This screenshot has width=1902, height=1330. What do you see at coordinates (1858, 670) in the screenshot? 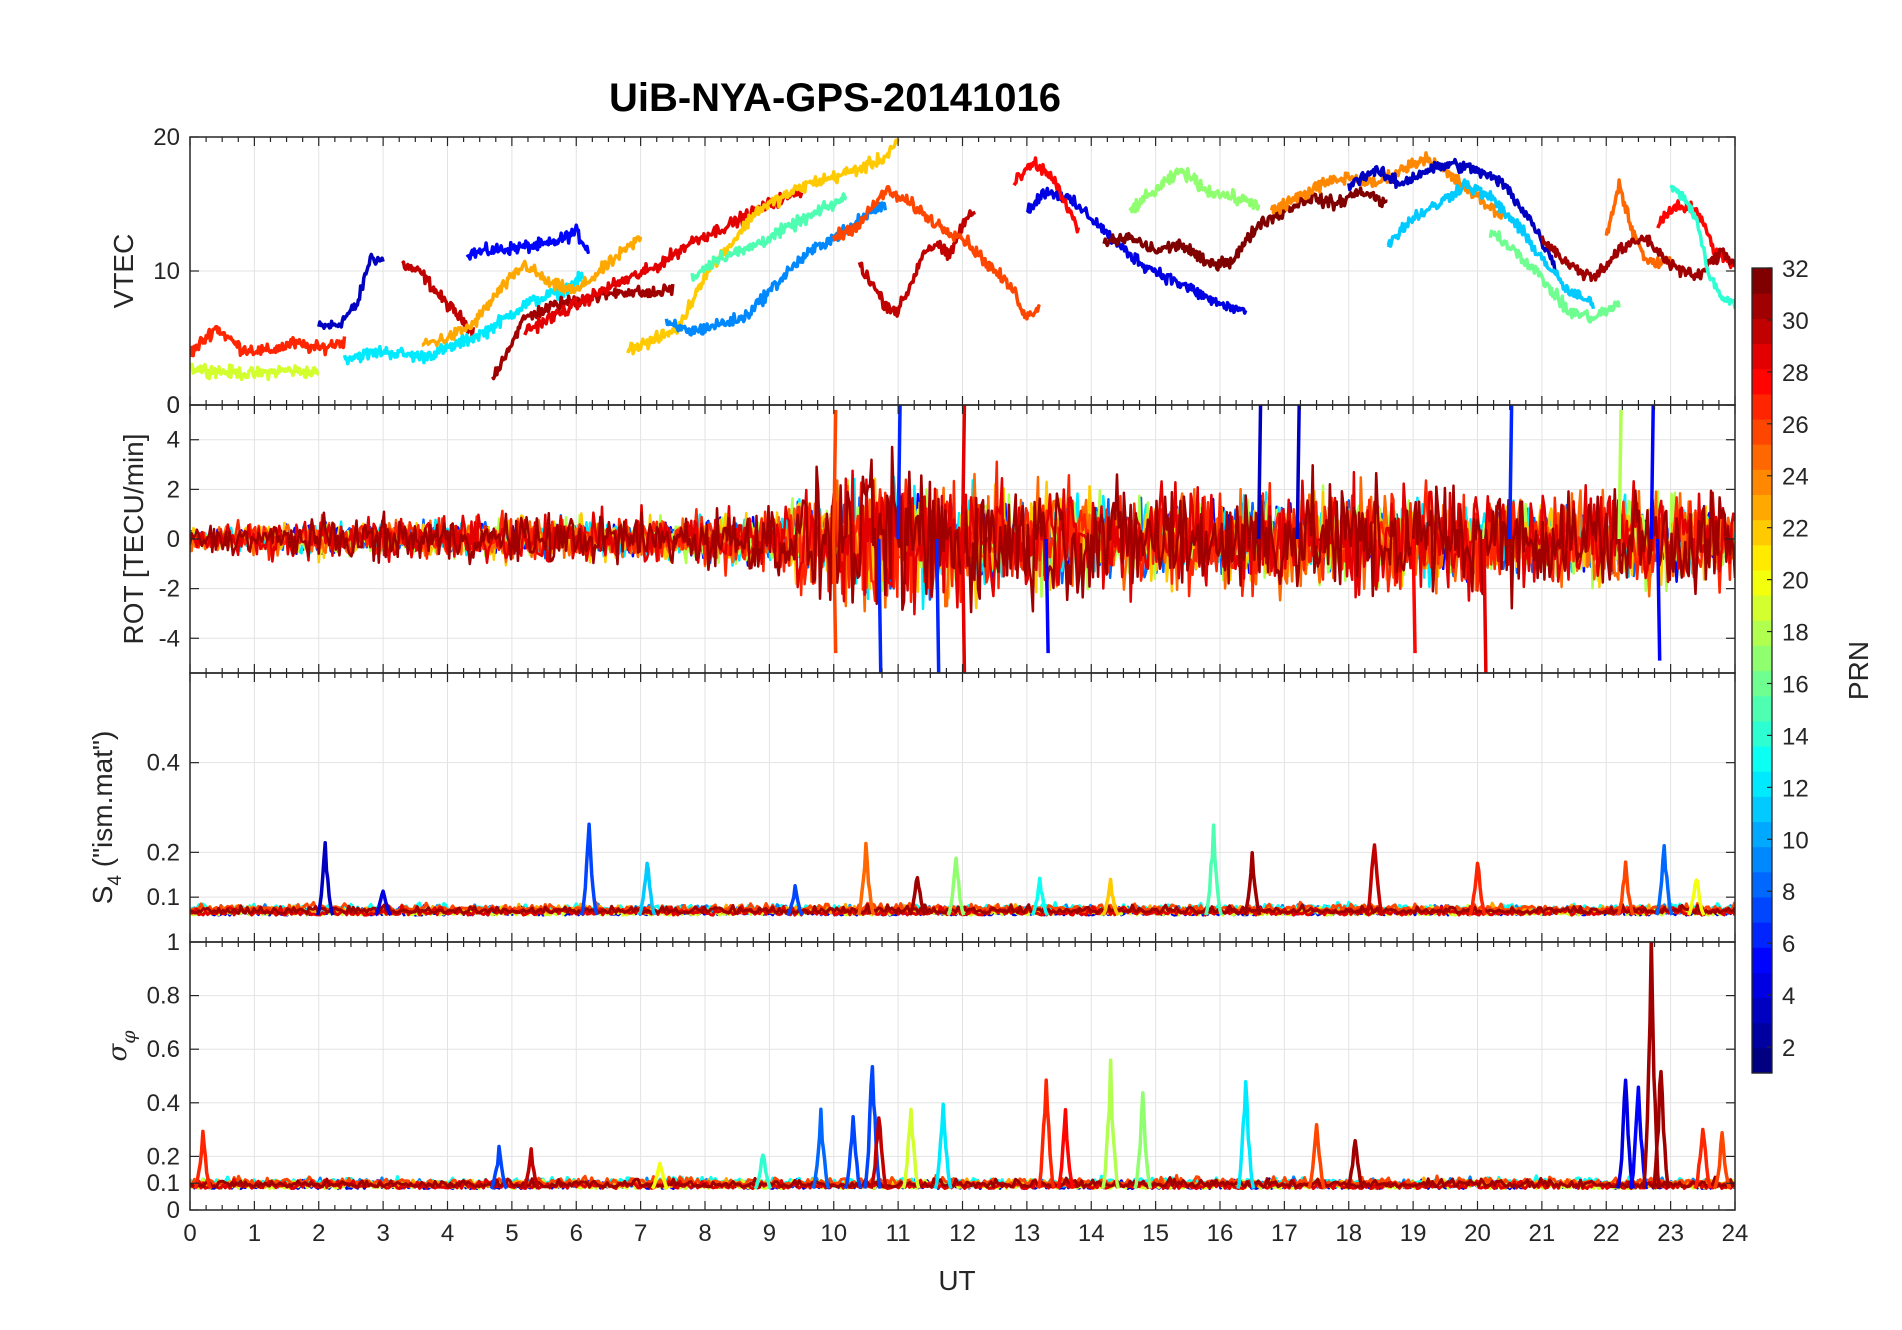
I see `colorbar-label: PRN` at bounding box center [1858, 670].